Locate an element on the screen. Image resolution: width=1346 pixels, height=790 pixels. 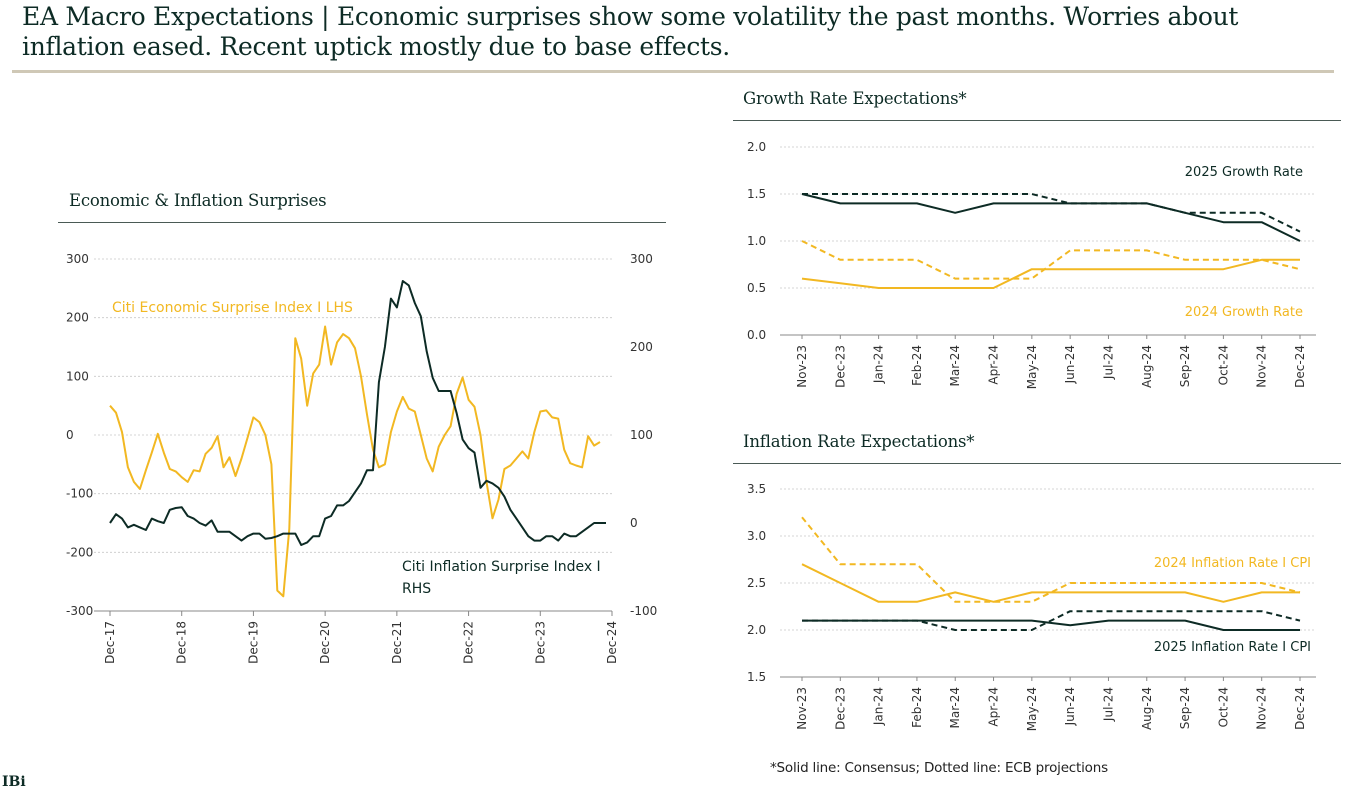
inflation-dark-dotted-line is located at coordinates (1051, 620).